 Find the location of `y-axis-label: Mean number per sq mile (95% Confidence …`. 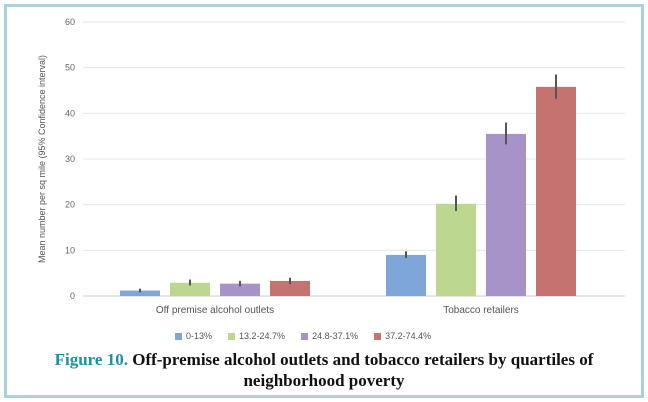

y-axis-label: Mean number per sq mile (95% Confidence … is located at coordinates (42, 159).